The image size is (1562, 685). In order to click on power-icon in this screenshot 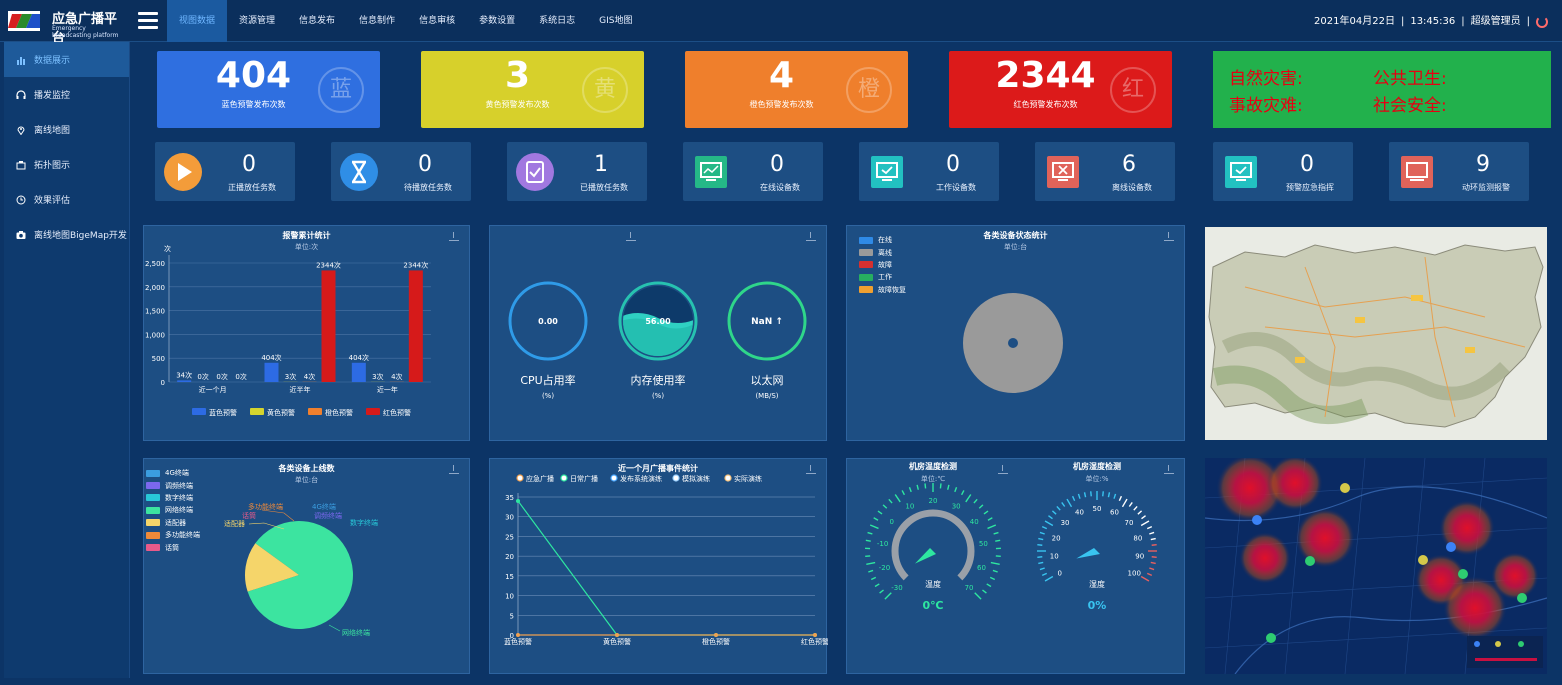, I will do `click(1542, 22)`.